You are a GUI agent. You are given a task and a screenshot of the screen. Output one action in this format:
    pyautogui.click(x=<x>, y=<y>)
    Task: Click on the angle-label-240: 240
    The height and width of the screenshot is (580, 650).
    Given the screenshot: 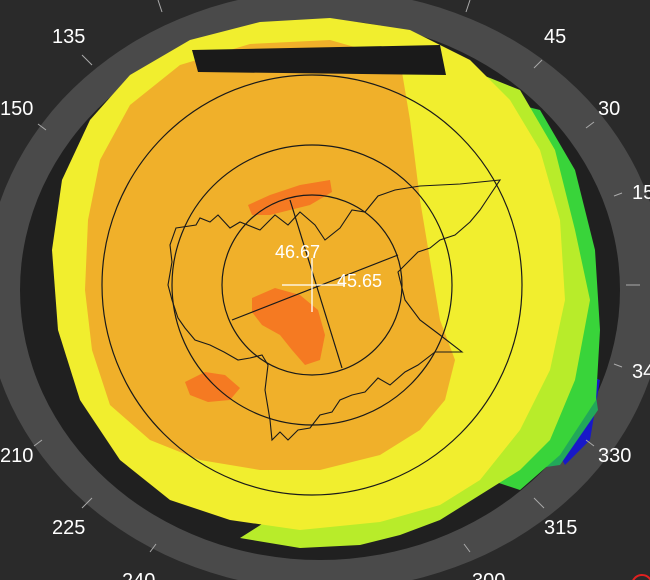 What is the action you would take?
    pyautogui.click(x=138, y=575)
    